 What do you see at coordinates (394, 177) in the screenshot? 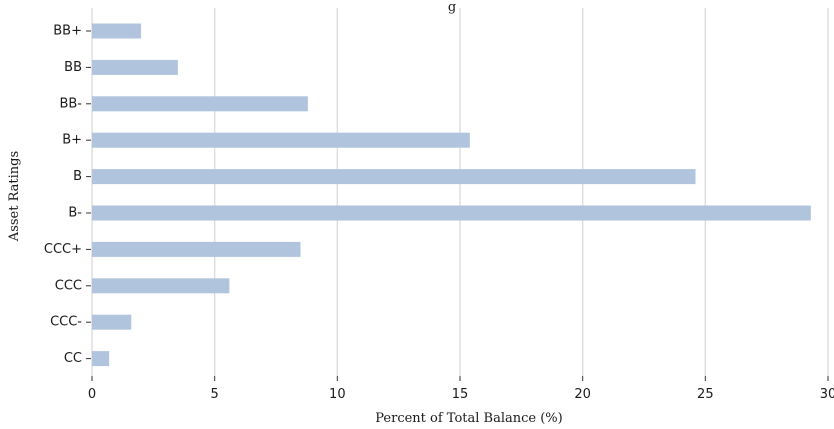
I see `bar-b` at bounding box center [394, 177].